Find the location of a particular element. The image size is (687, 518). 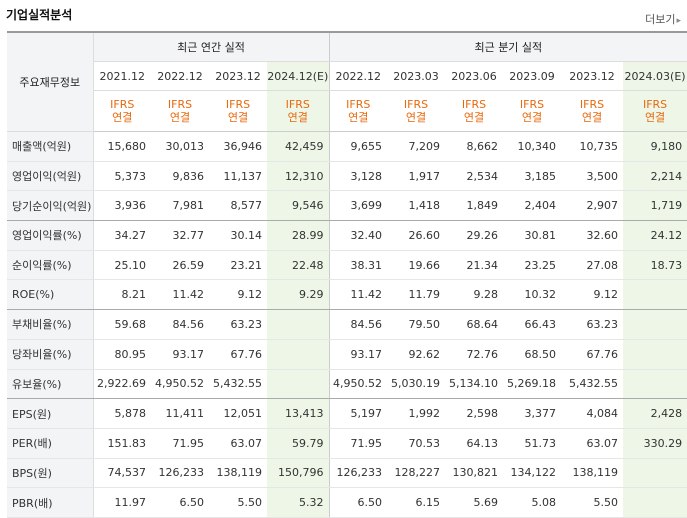

table-cell: 68.64 is located at coordinates (474, 324).